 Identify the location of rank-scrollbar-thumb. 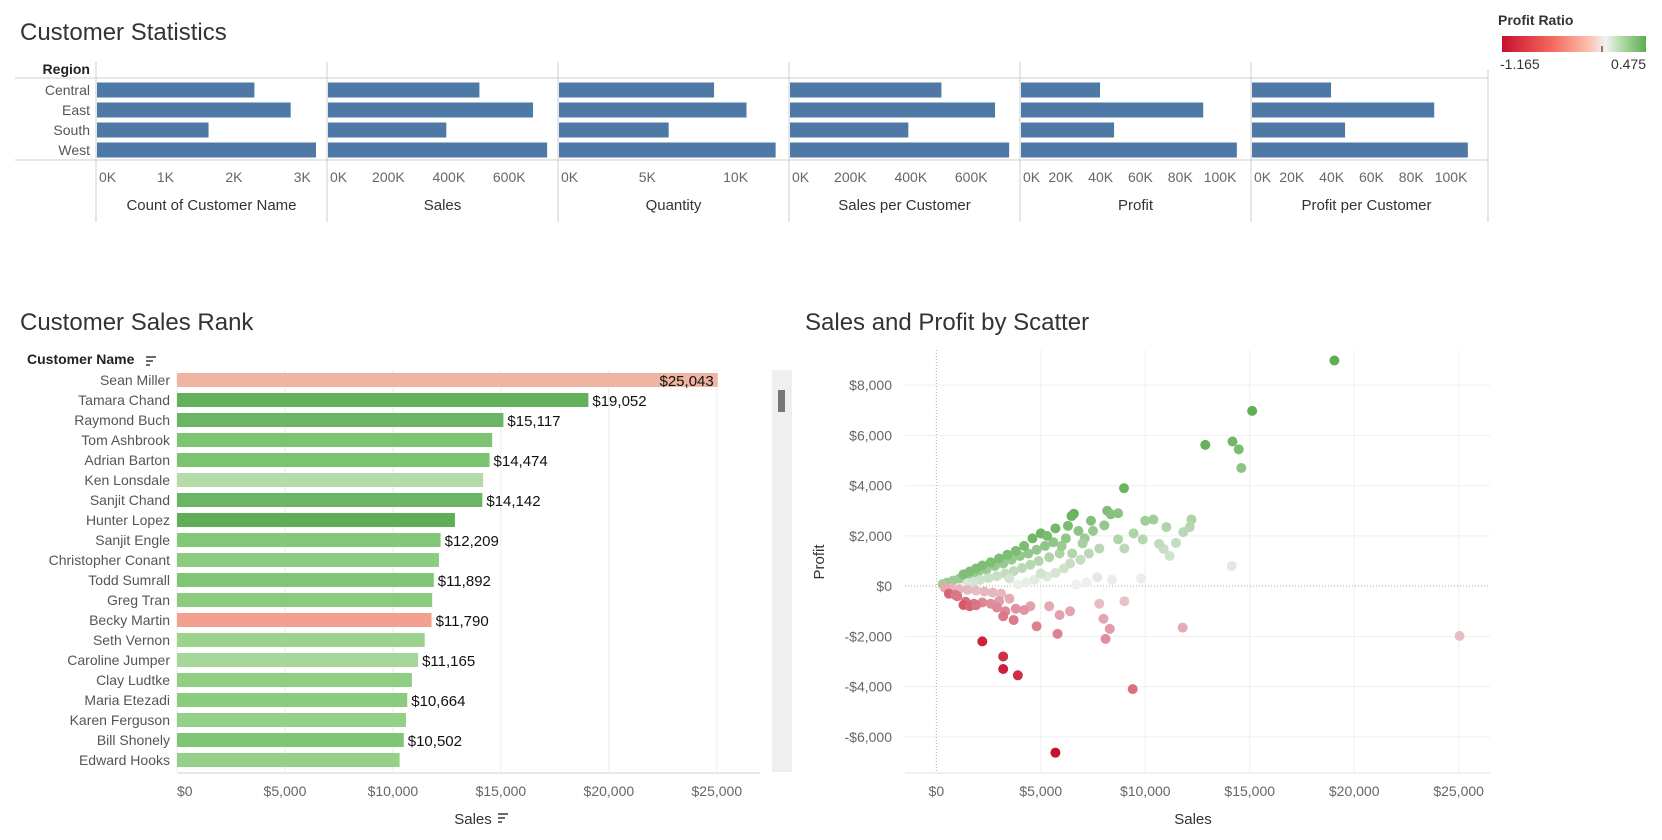
(781, 401).